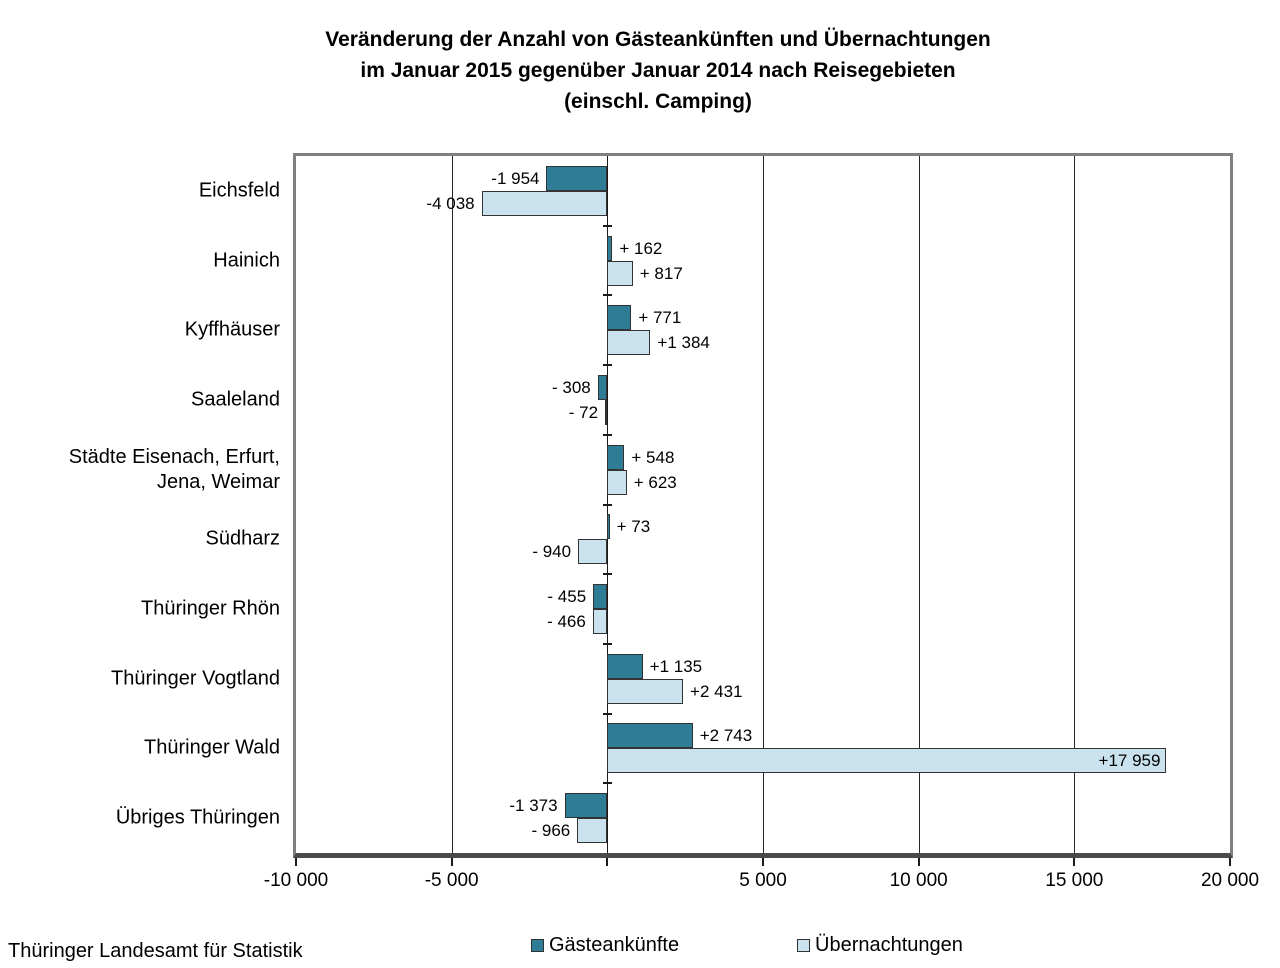 Image resolution: width=1280 pixels, height=968 pixels. I want to click on category-label: Thüringer Wald, so click(212, 747).